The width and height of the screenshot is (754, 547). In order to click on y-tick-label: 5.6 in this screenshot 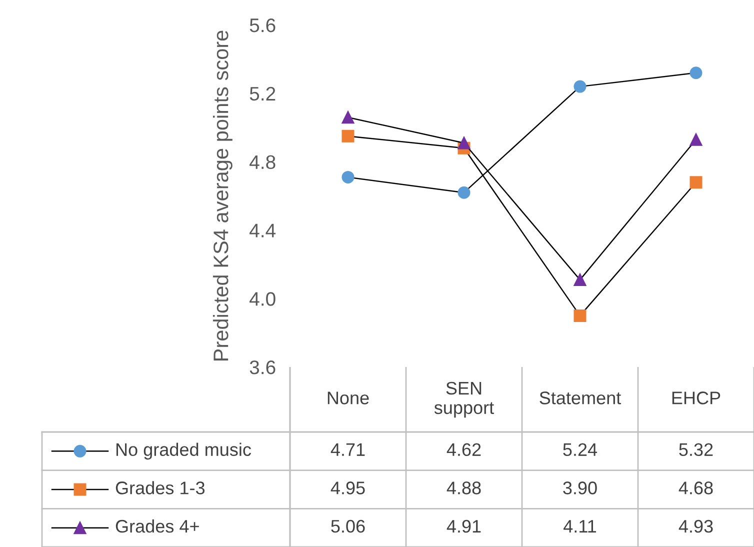, I will do `click(263, 25)`.